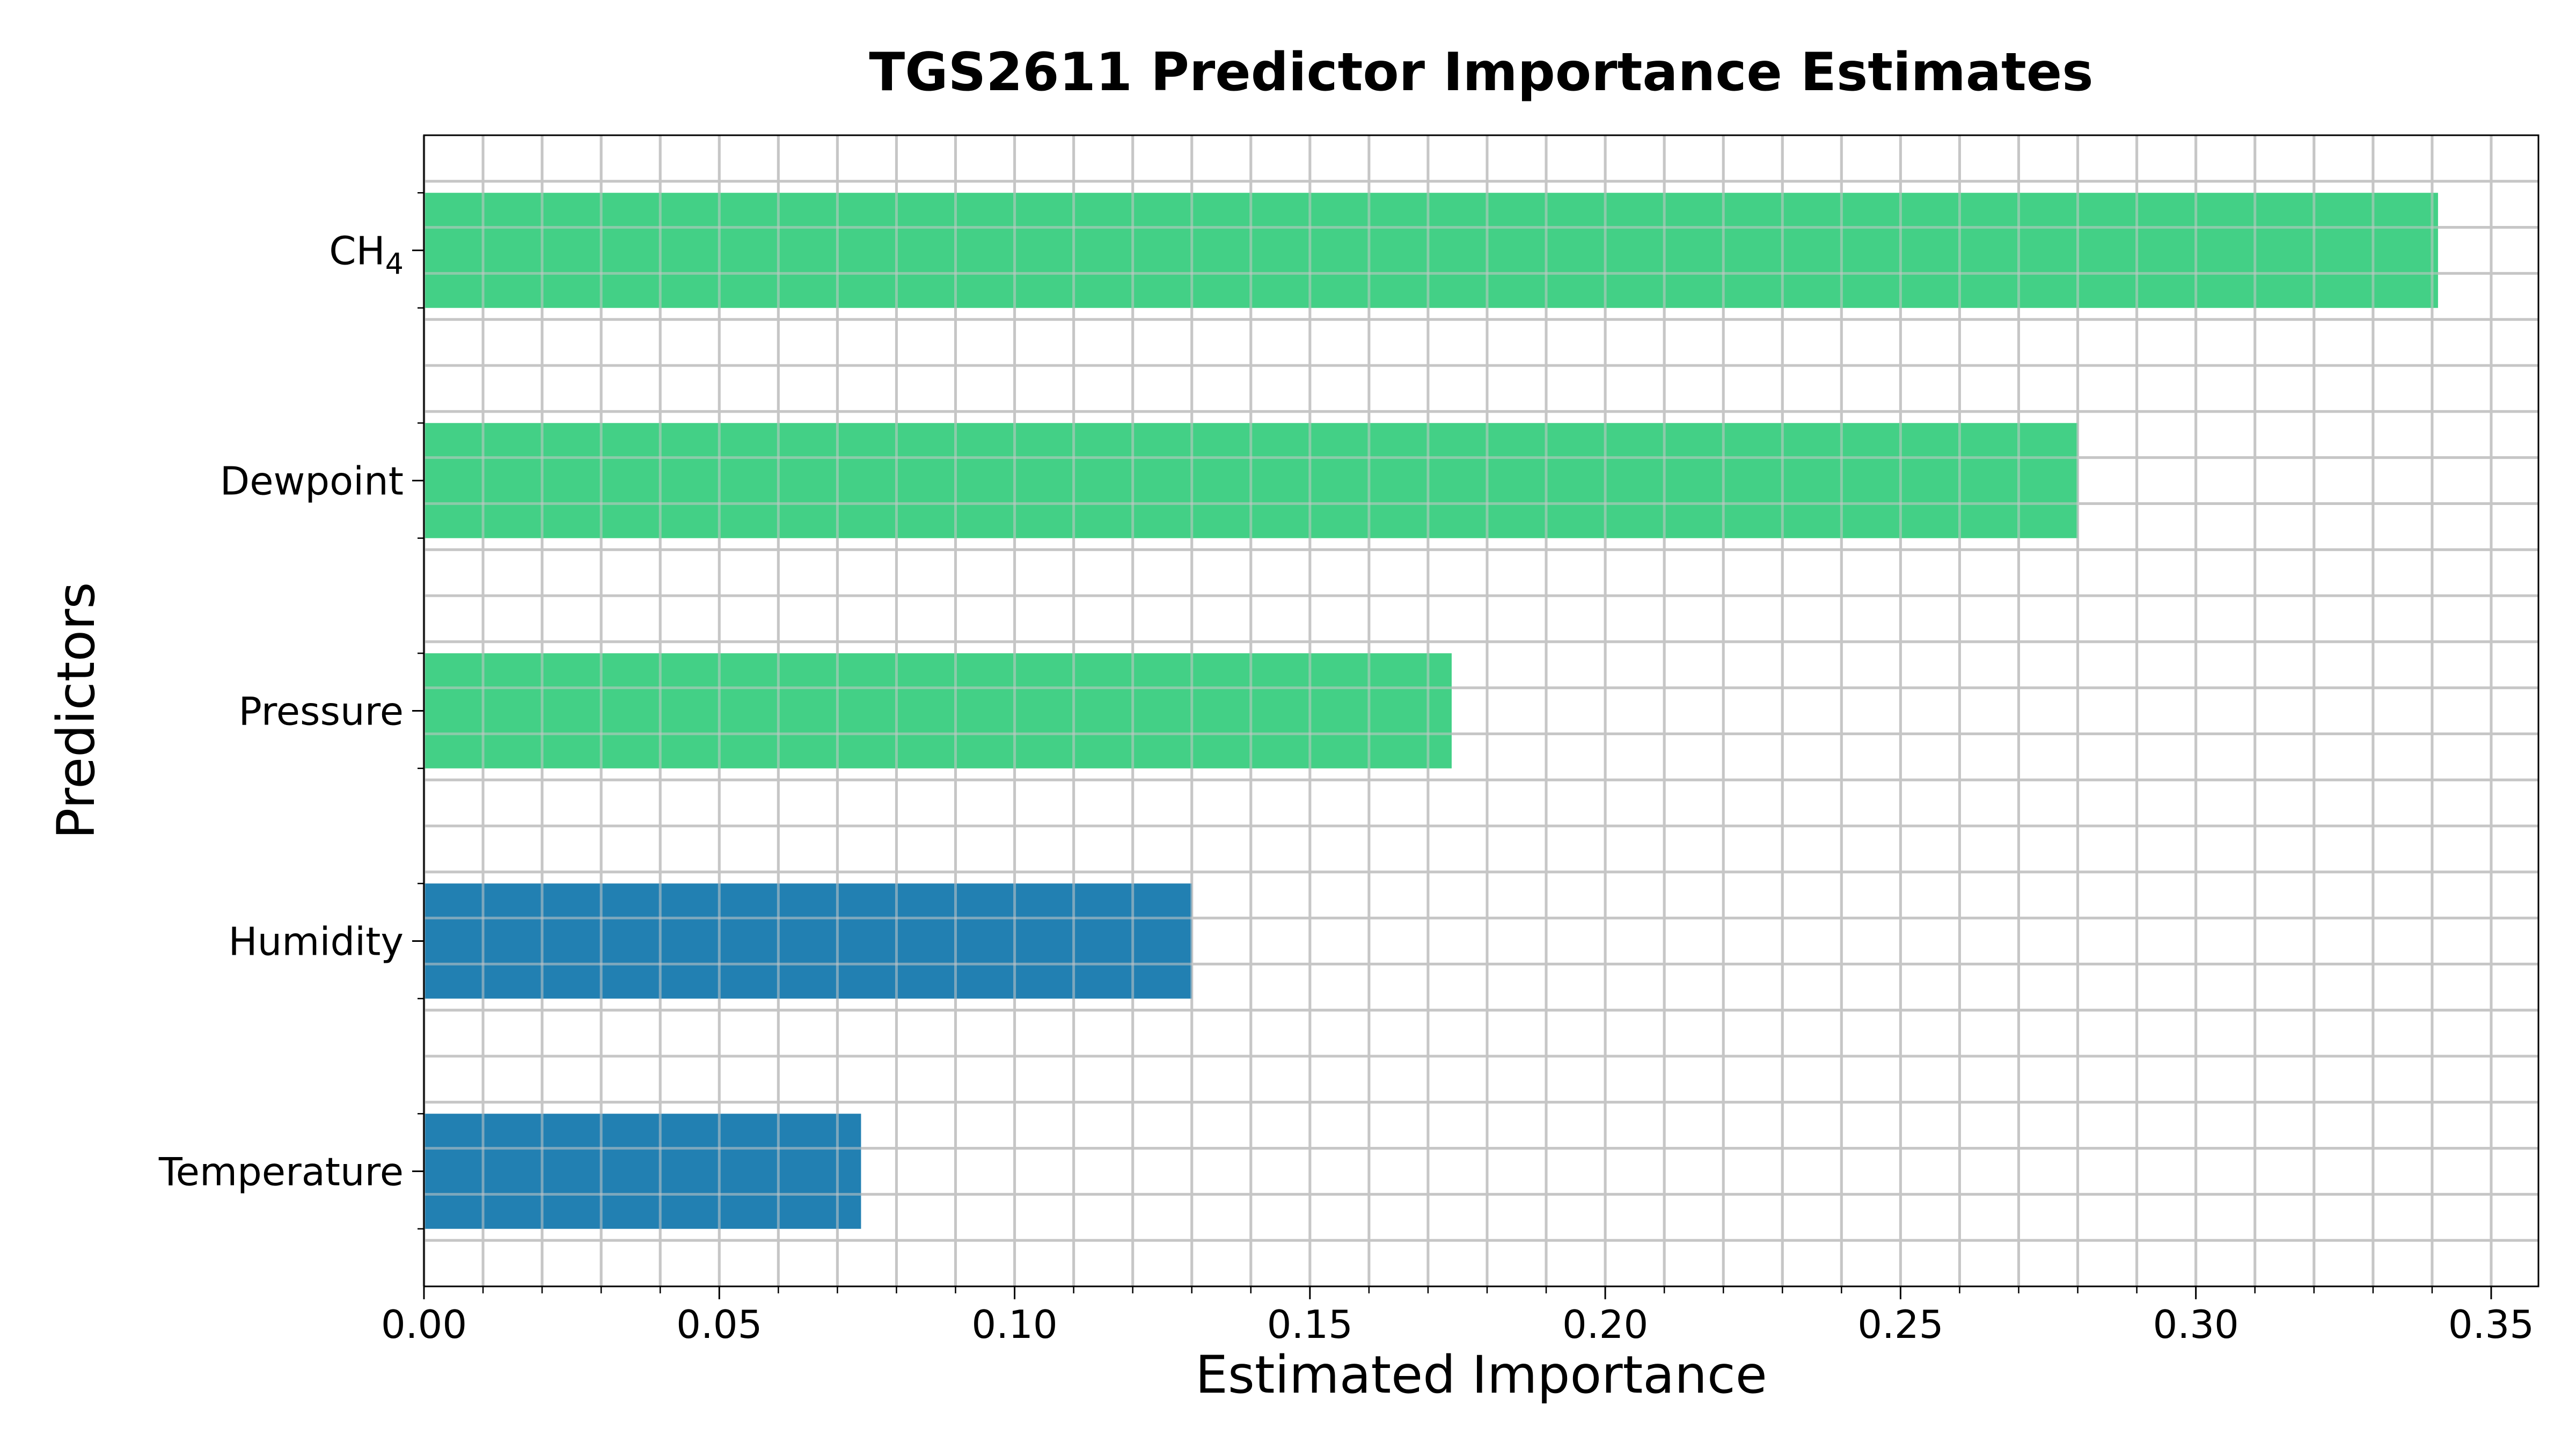 The height and width of the screenshot is (1449, 2576). What do you see at coordinates (321, 711) in the screenshot?
I see `y-tick-label: Pressure` at bounding box center [321, 711].